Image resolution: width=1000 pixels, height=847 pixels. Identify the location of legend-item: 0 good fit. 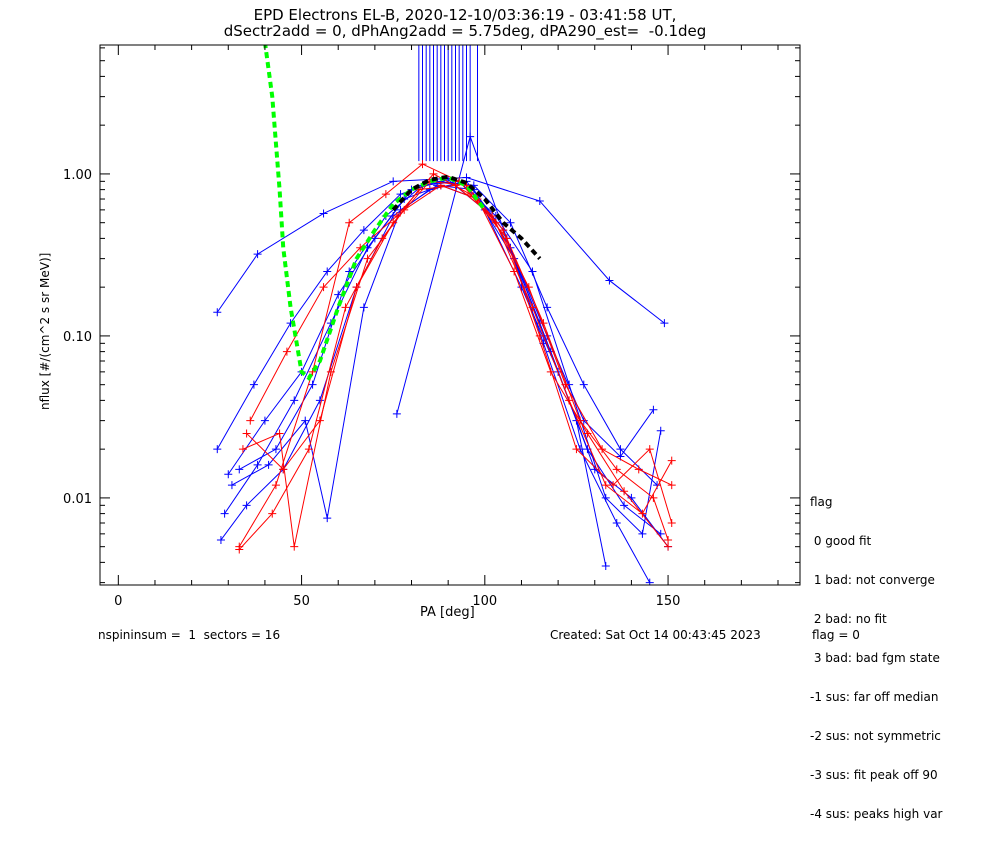
(841, 541).